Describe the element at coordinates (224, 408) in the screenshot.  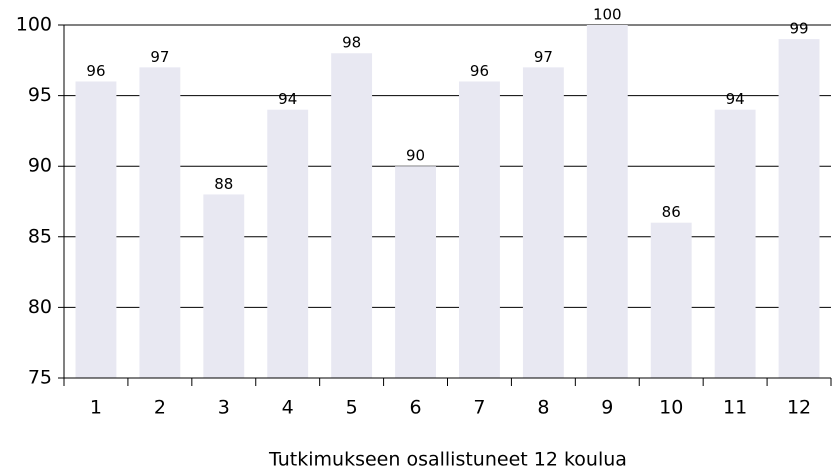
I see `x-tick-label: 3` at that location.